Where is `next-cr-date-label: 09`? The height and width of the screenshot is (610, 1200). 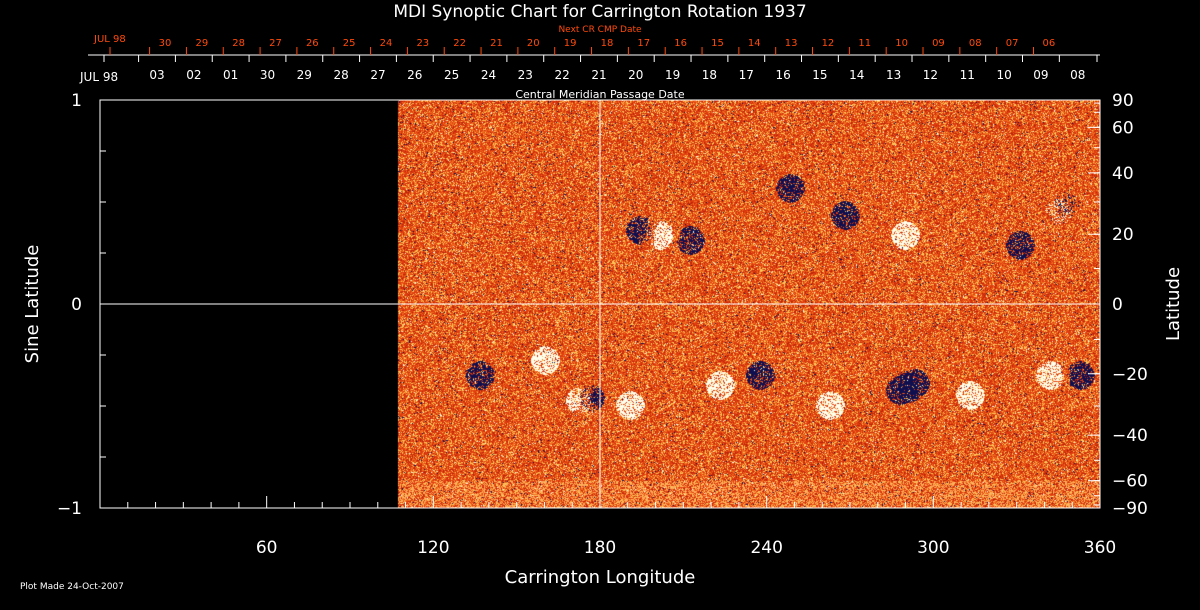
next-cr-date-label: 09 is located at coordinates (938, 43).